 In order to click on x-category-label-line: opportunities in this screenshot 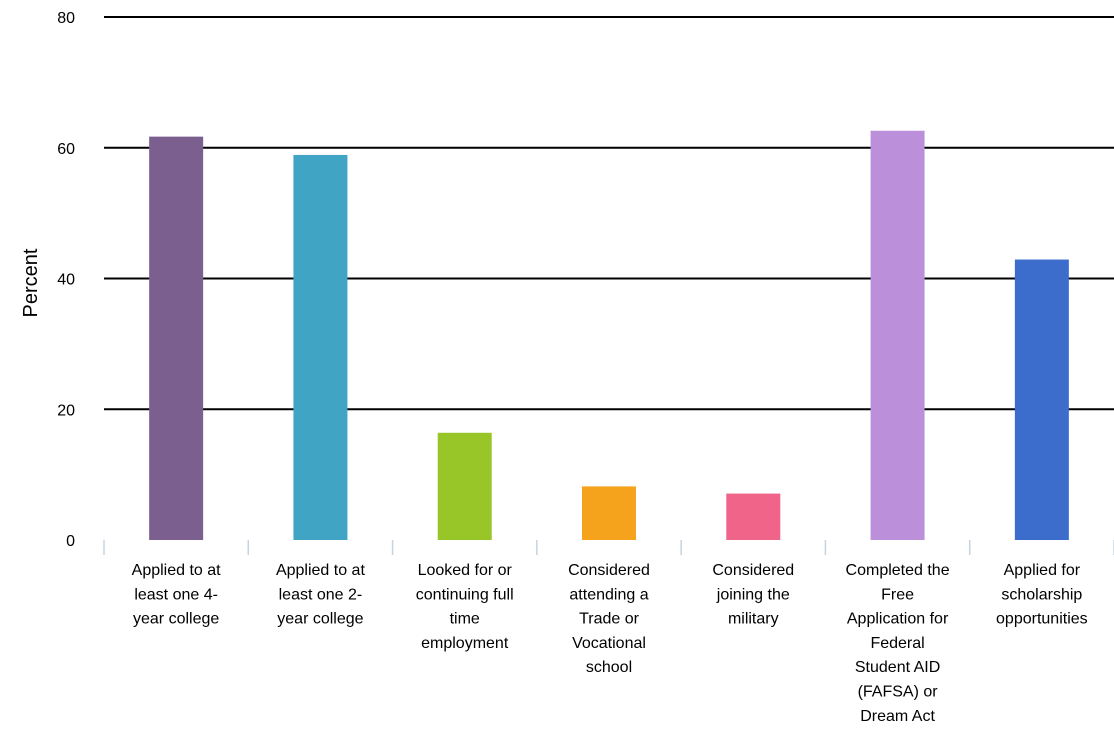, I will do `click(1042, 619)`.